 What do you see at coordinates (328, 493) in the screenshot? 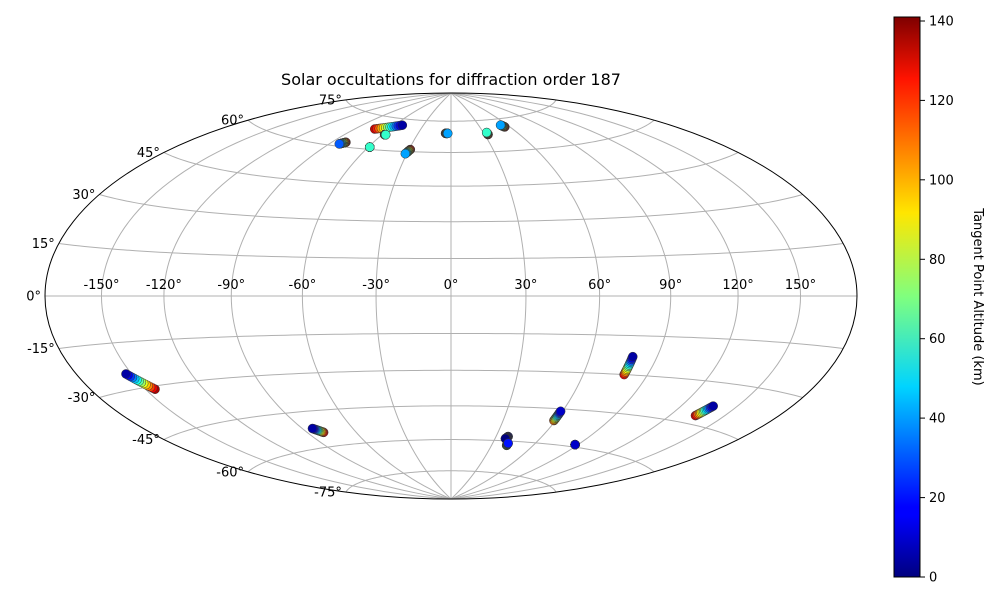
I see `latitude-tick-label: -75°` at bounding box center [328, 493].